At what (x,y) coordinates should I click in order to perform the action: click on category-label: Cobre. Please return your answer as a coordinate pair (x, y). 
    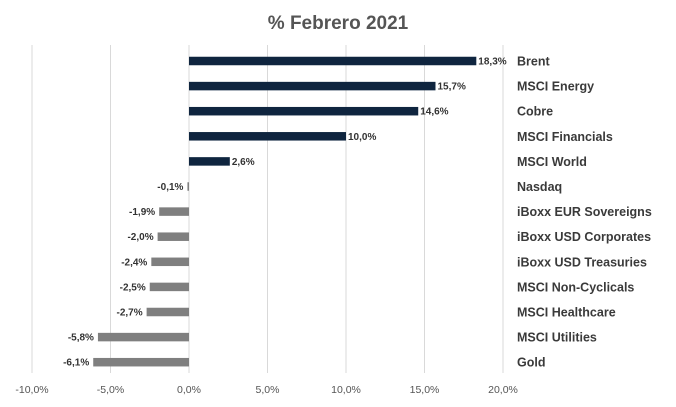
    Looking at the image, I should click on (535, 112).